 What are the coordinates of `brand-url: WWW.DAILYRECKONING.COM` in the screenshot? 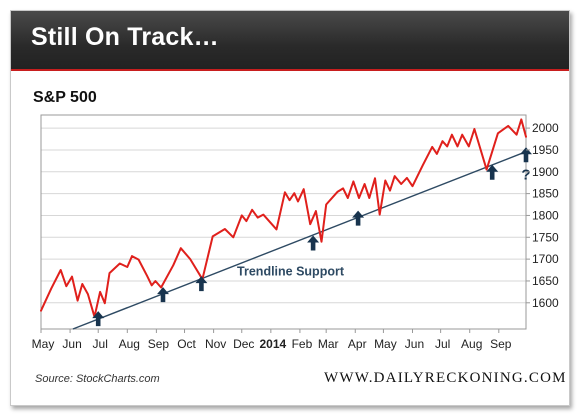 It's located at (445, 378).